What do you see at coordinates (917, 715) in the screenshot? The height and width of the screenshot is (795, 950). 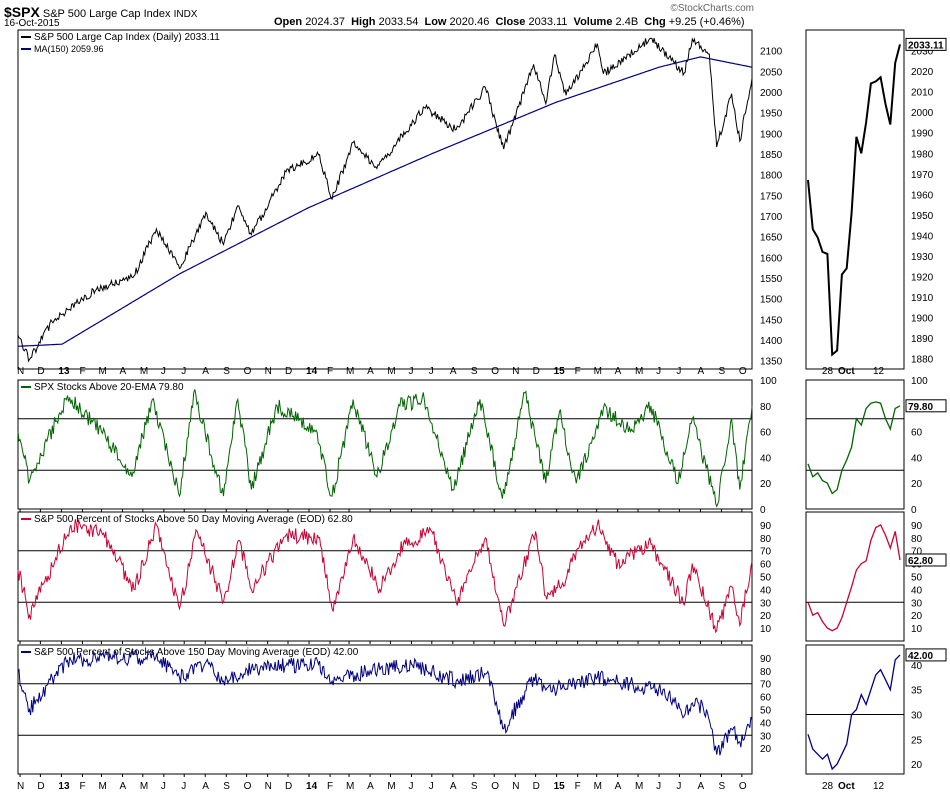 I see `side-ytick-label: 30` at bounding box center [917, 715].